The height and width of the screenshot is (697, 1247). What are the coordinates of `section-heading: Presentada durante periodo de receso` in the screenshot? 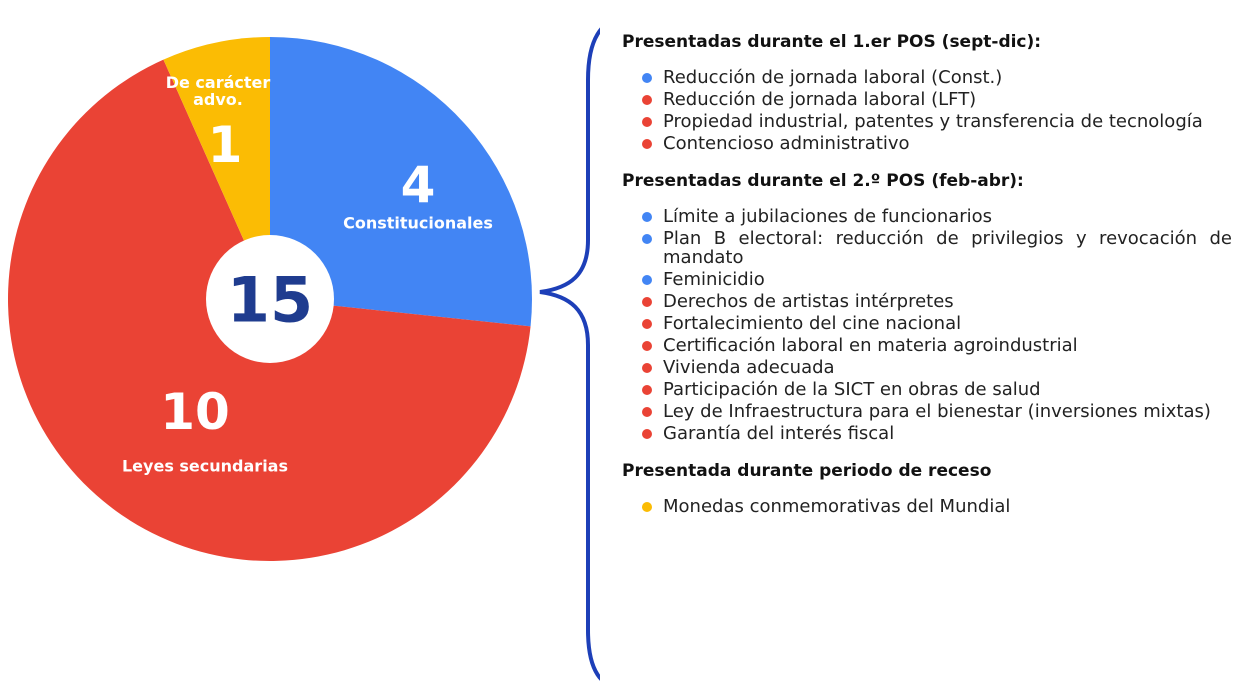 It's located at (807, 471).